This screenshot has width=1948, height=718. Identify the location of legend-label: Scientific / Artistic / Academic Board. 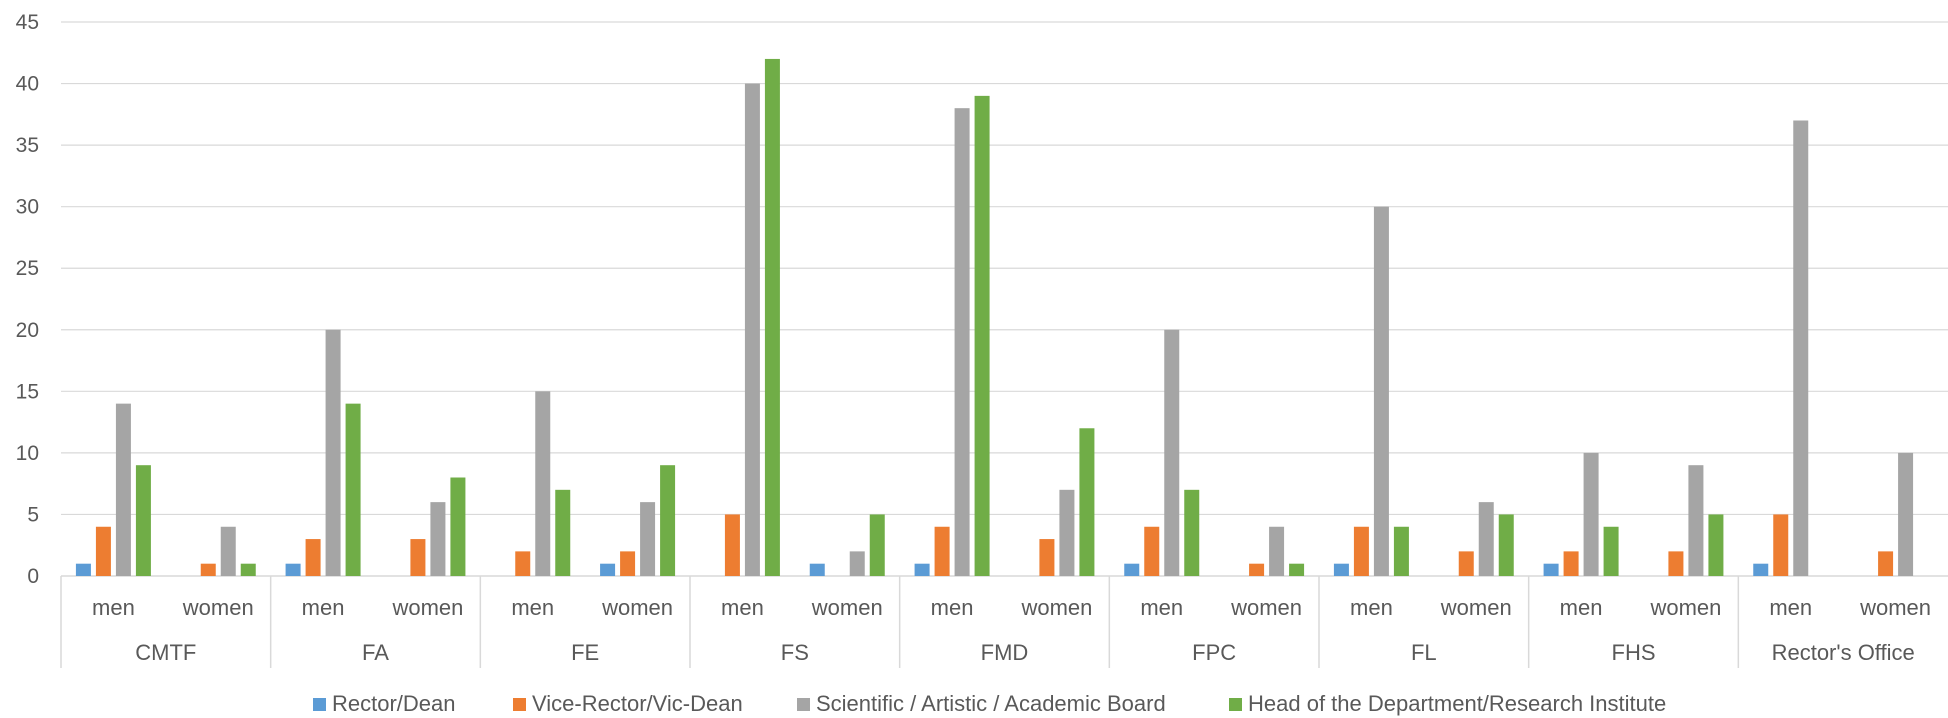
(991, 703).